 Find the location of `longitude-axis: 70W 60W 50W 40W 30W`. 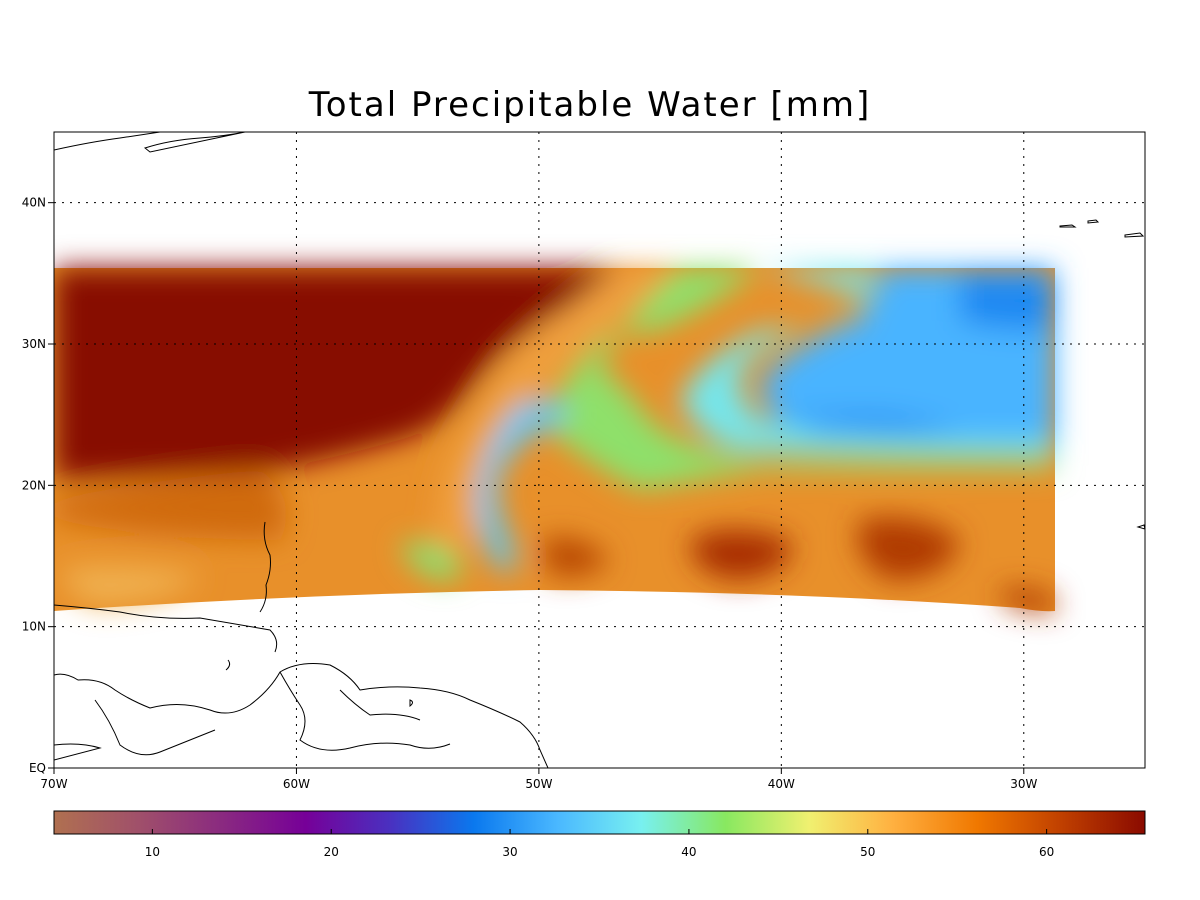

longitude-axis: 70W 60W 50W 40W 30W is located at coordinates (538, 779).